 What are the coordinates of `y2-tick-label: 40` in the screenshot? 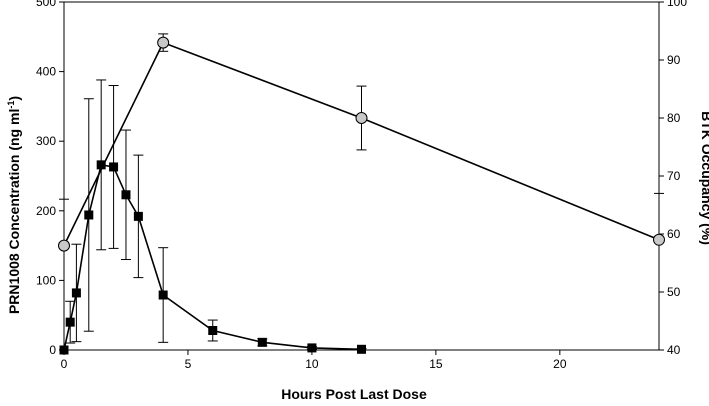 It's located at (674, 350).